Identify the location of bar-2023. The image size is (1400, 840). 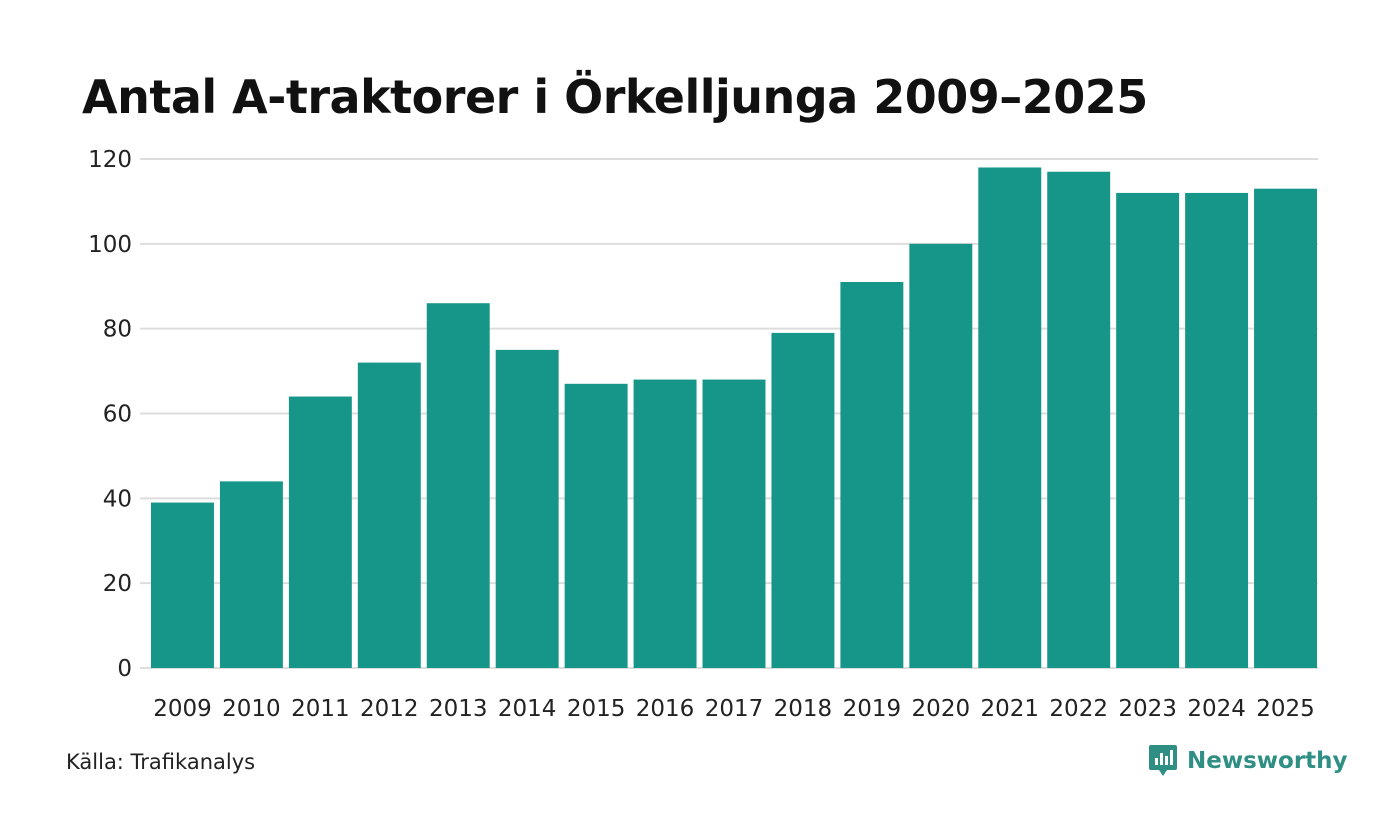
(1148, 430).